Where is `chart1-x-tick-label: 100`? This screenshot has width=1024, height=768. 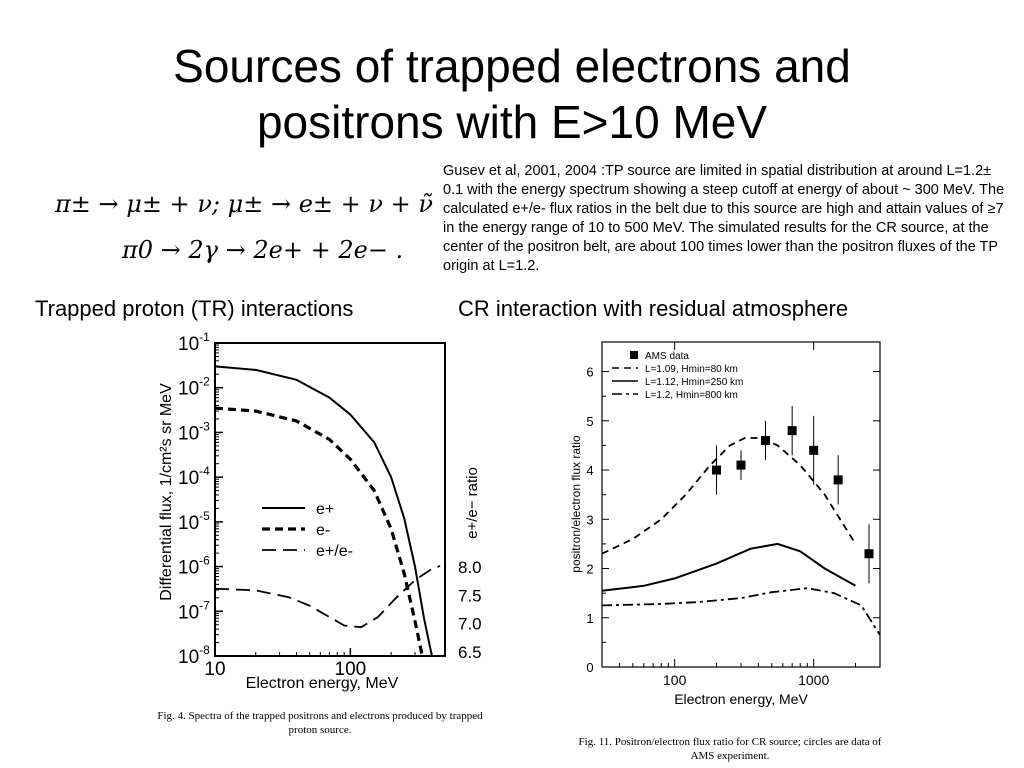 chart1-x-tick-label: 100 is located at coordinates (351, 669).